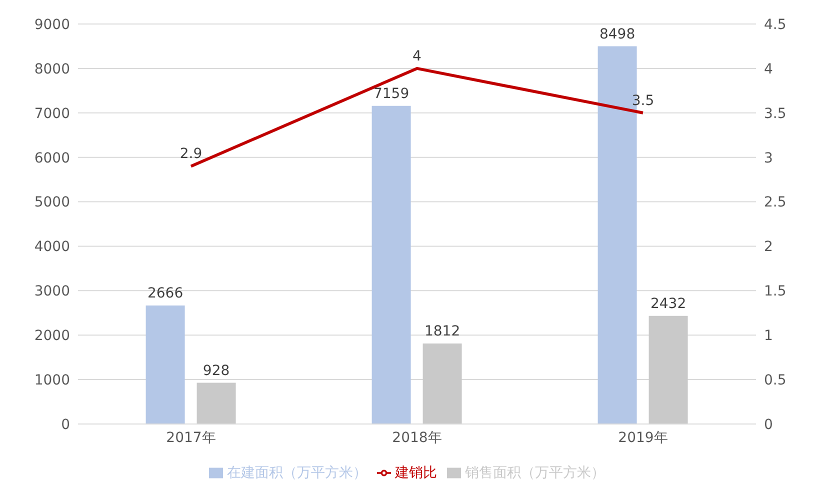 The height and width of the screenshot is (500, 824). Describe the element at coordinates (216, 370) in the screenshot. I see `data-label: 928` at that location.